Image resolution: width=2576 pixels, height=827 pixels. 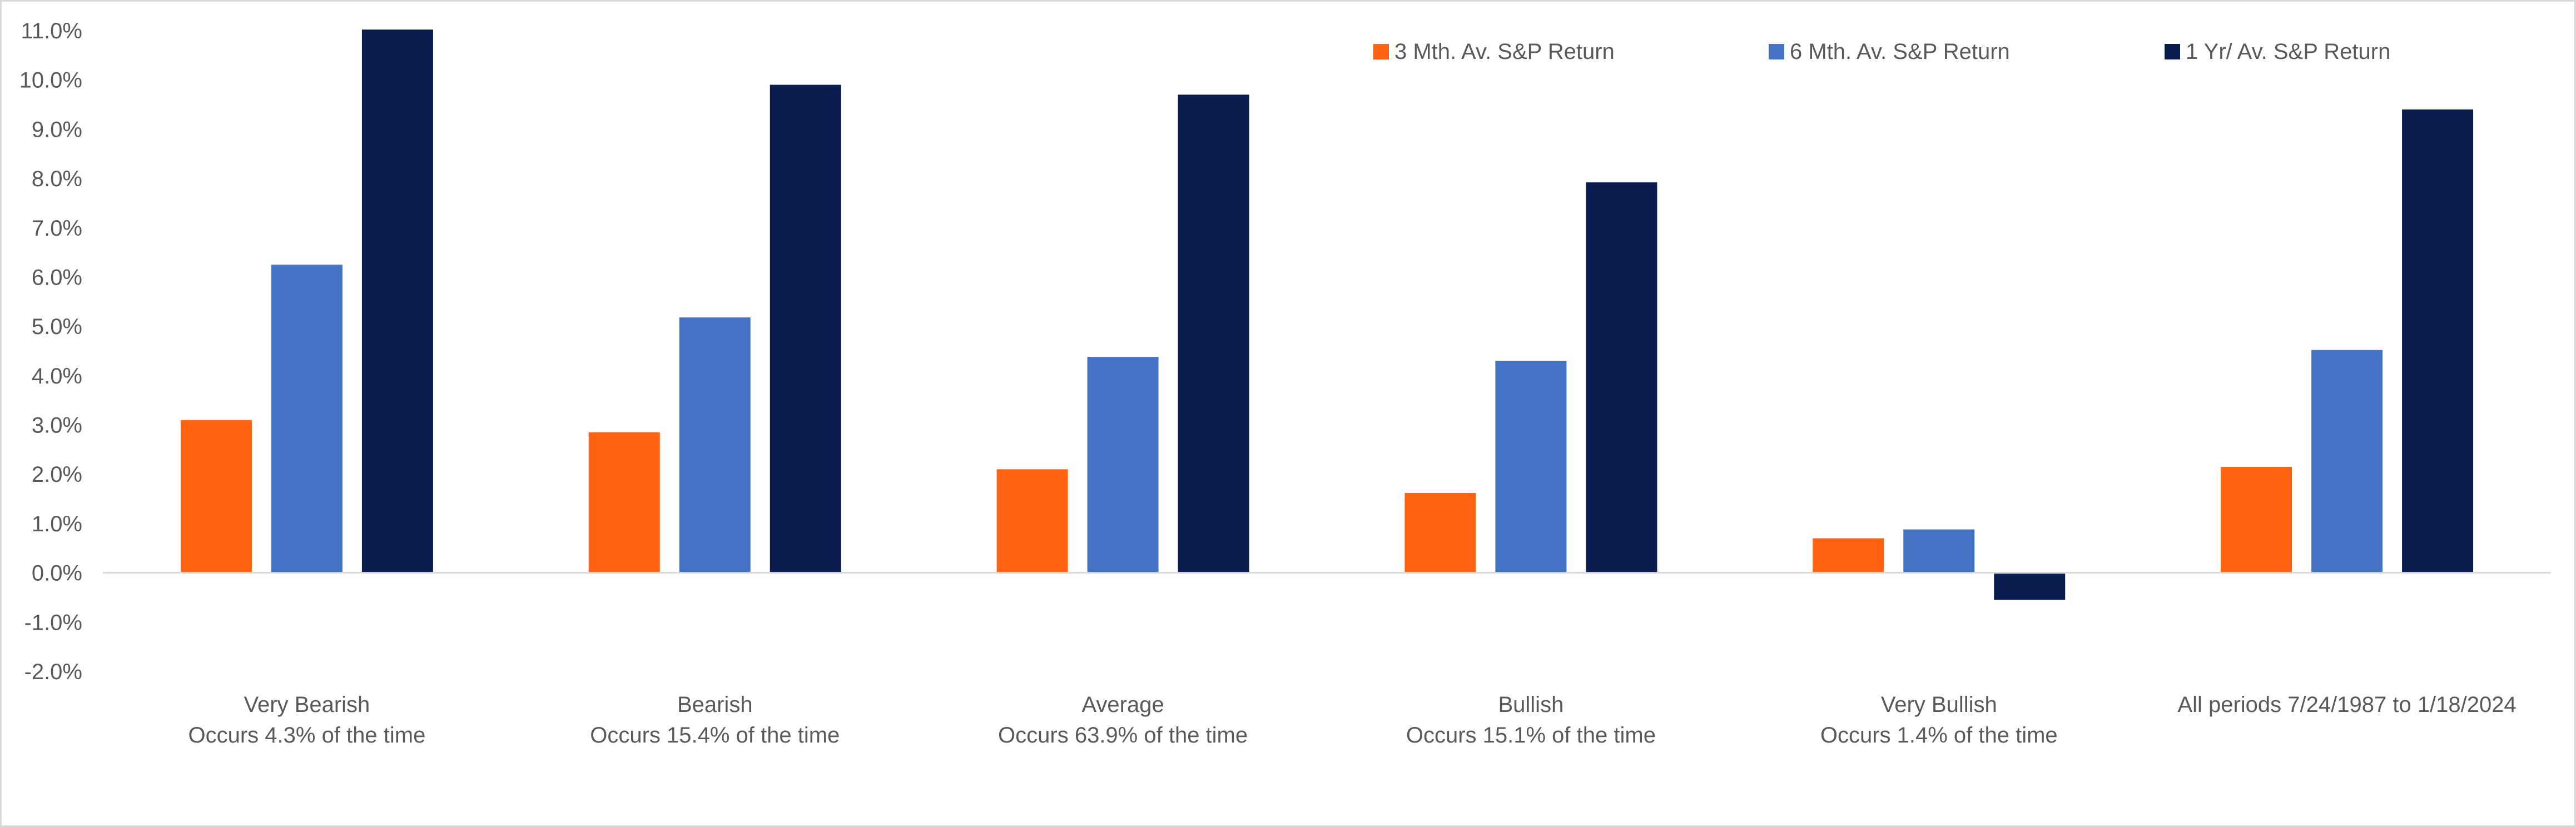 I want to click on x-tick-label: Occurs 15.4% of the time, so click(x=715, y=735).